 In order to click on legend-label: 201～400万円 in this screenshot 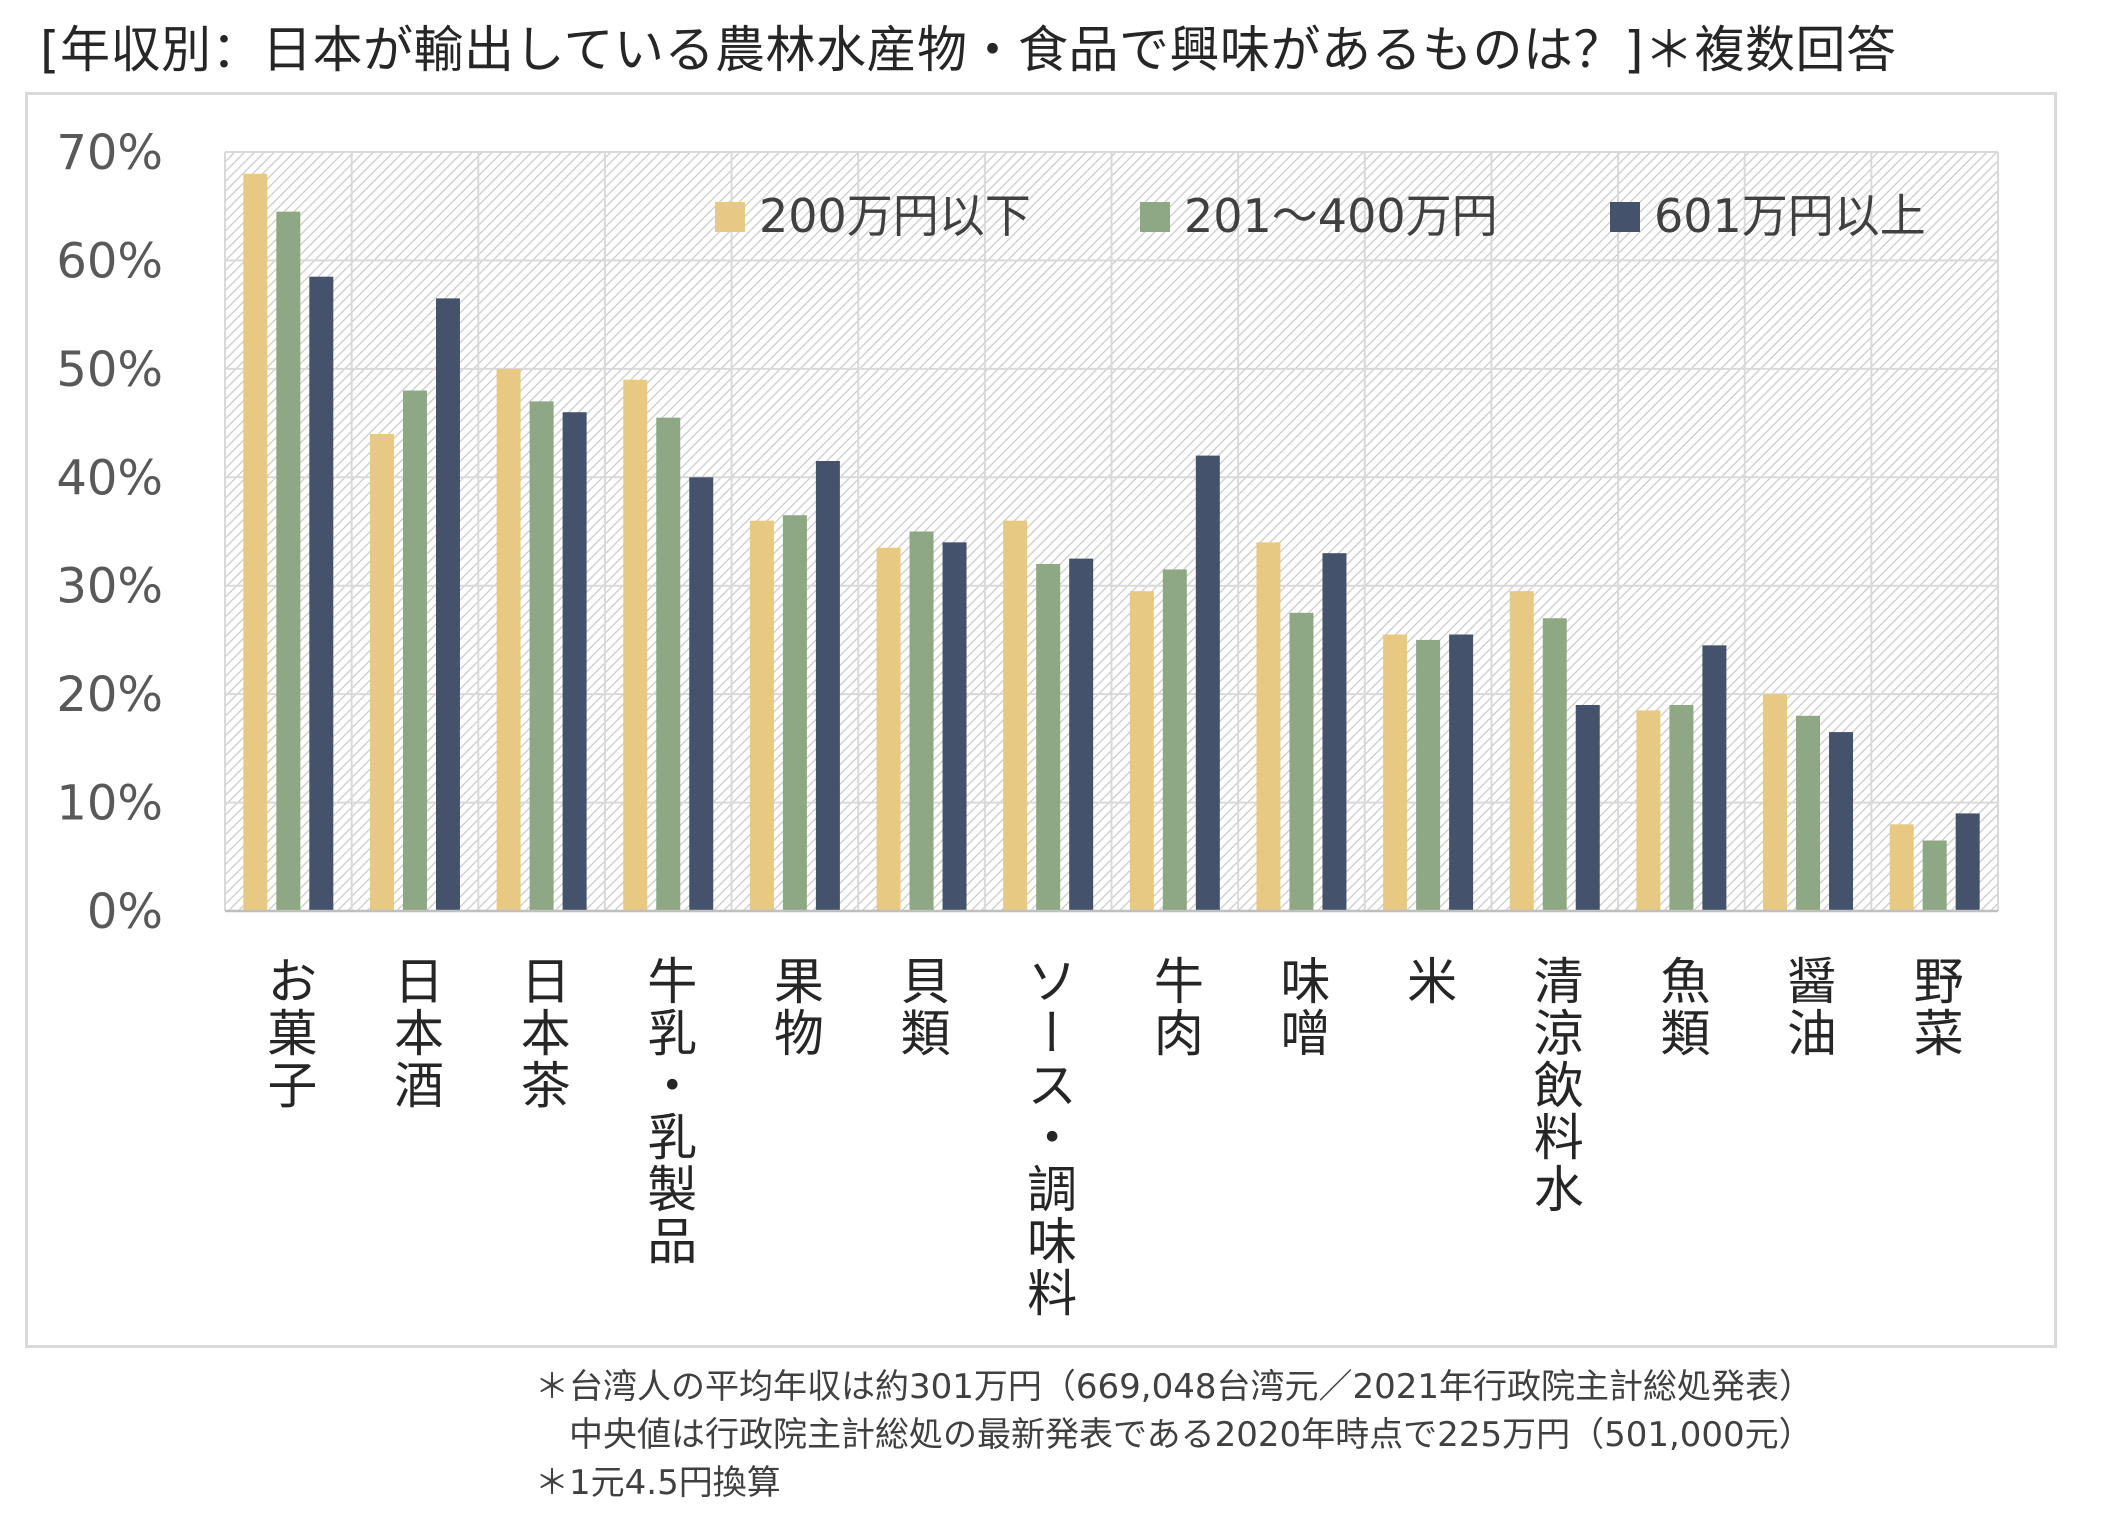, I will do `click(1341, 216)`.